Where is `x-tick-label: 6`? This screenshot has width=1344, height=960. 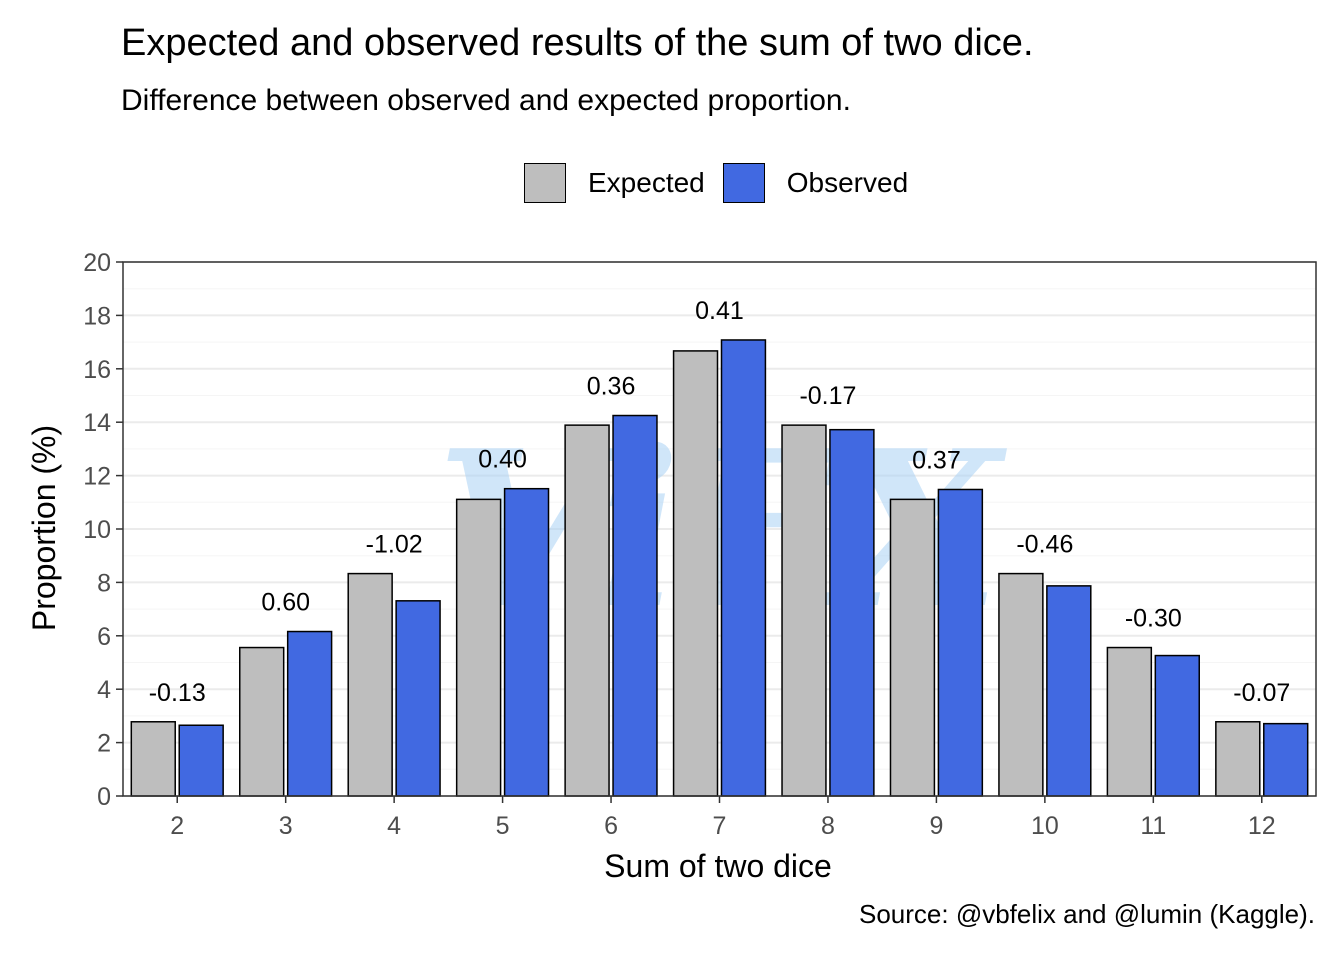
x-tick-label: 6 is located at coordinates (611, 826).